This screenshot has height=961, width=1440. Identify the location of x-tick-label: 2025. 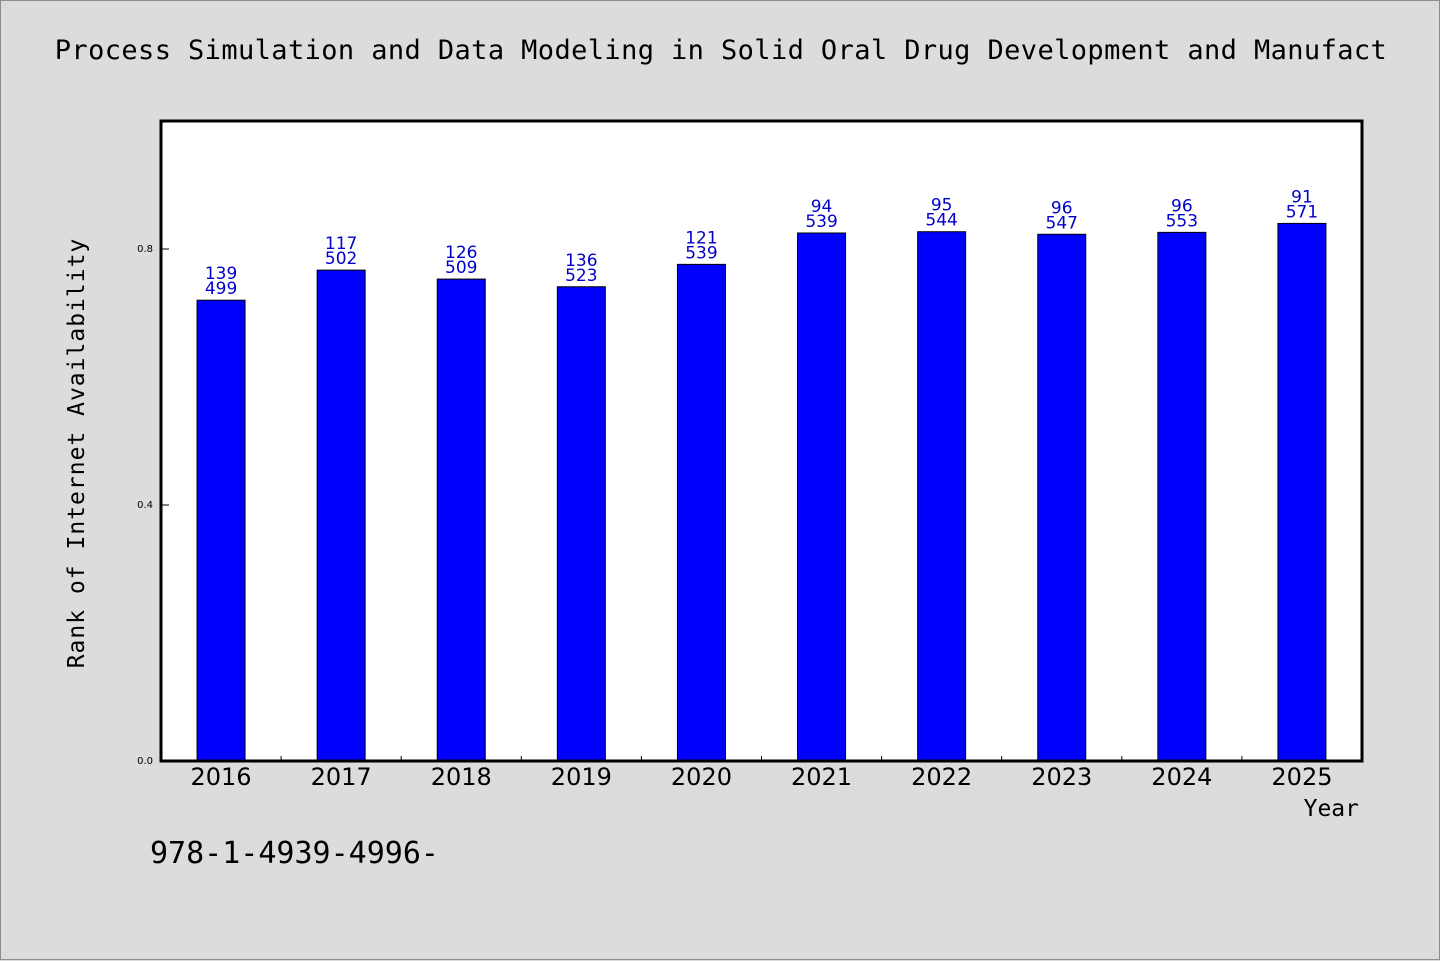
(1301, 777).